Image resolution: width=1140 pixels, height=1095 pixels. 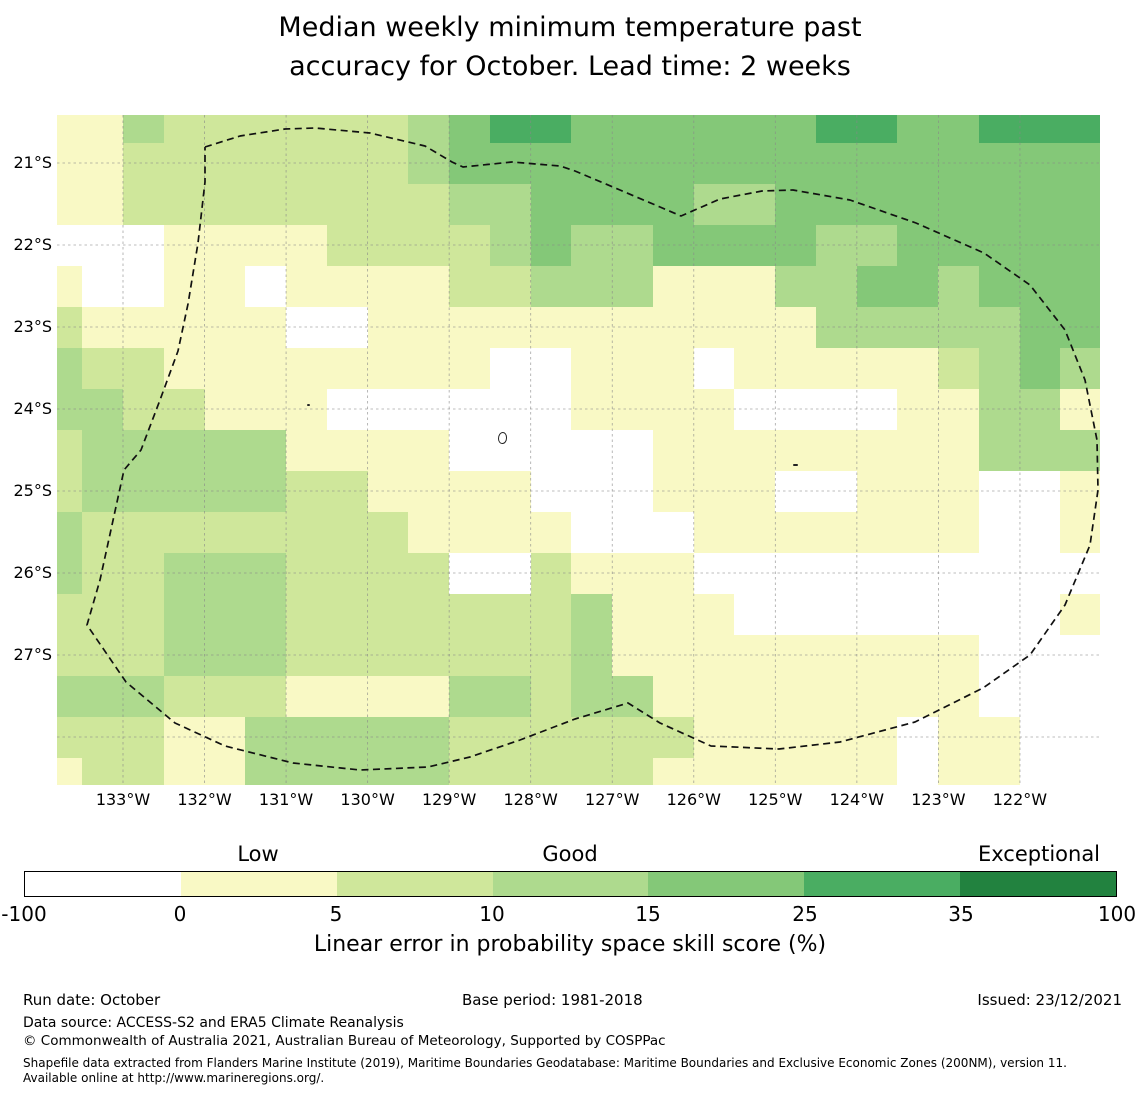 What do you see at coordinates (775, 799) in the screenshot?
I see `x-tick-label: 125°W` at bounding box center [775, 799].